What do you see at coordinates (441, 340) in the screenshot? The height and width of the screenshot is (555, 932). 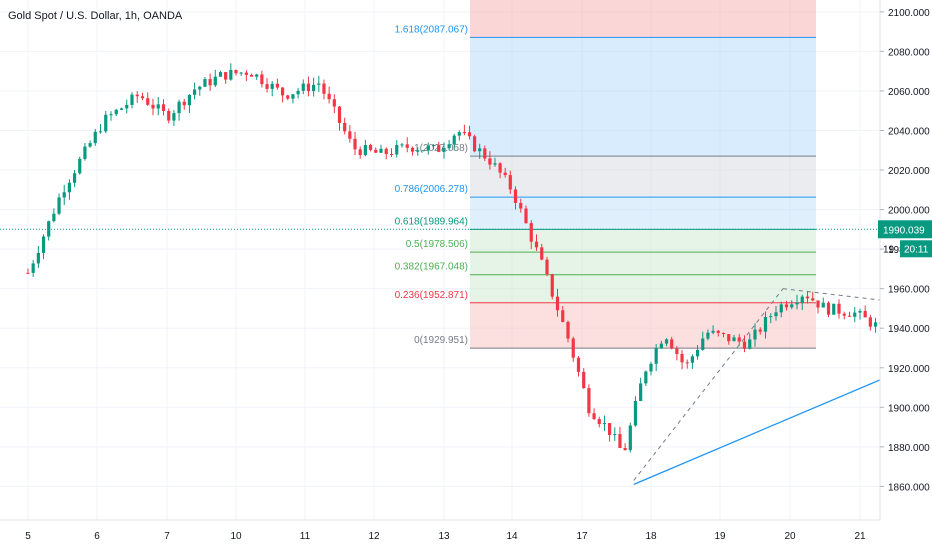 I see `fib-level-label: 0(1929.951)` at bounding box center [441, 340].